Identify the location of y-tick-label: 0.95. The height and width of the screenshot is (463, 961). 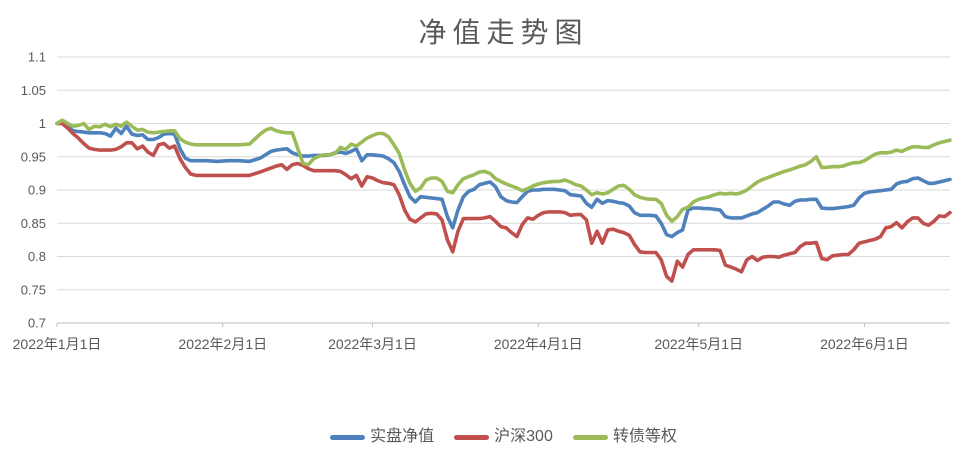
(33, 156).